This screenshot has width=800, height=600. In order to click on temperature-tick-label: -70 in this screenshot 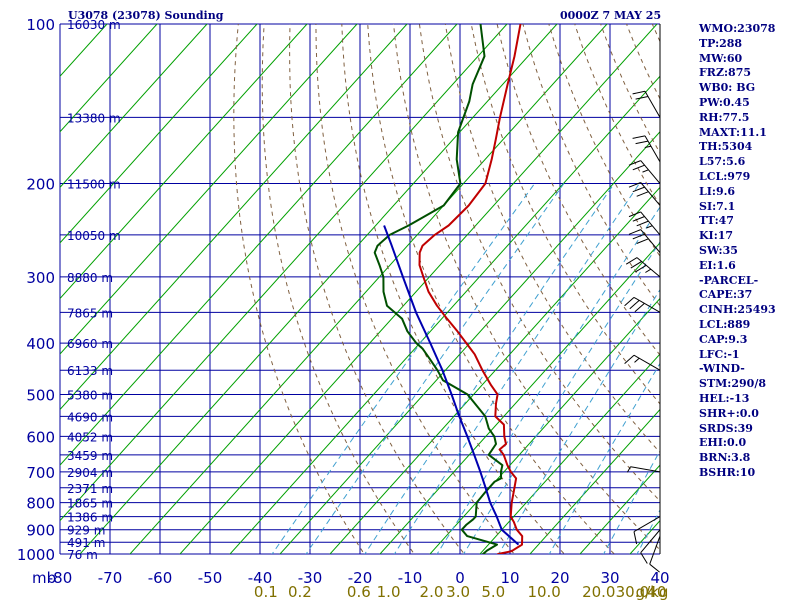, I will do `click(110, 578)`.